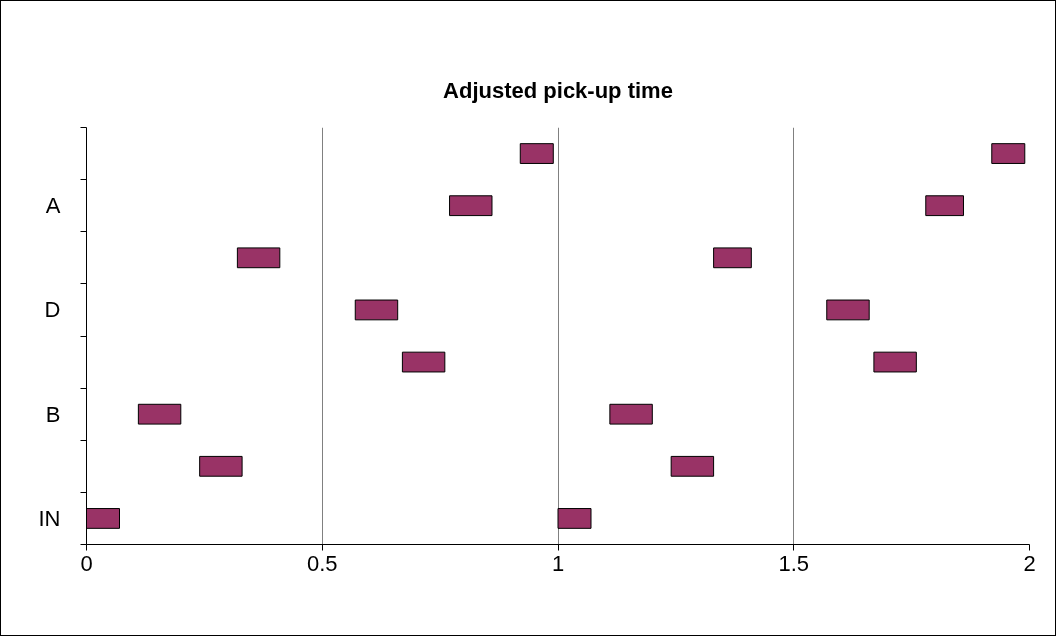 The width and height of the screenshot is (1058, 638). Describe the element at coordinates (1029, 563) in the screenshot. I see `x-tick-label: 2` at that location.